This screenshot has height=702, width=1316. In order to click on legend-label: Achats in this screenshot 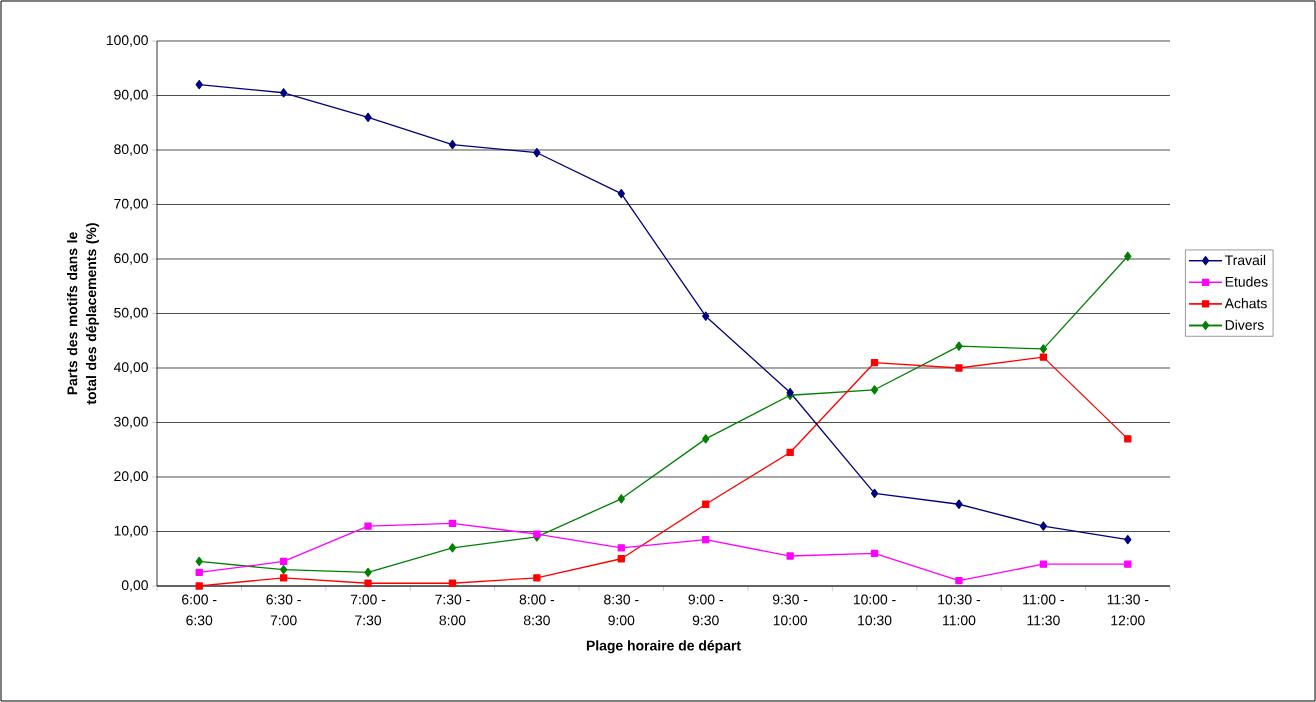, I will do `click(1245, 303)`.